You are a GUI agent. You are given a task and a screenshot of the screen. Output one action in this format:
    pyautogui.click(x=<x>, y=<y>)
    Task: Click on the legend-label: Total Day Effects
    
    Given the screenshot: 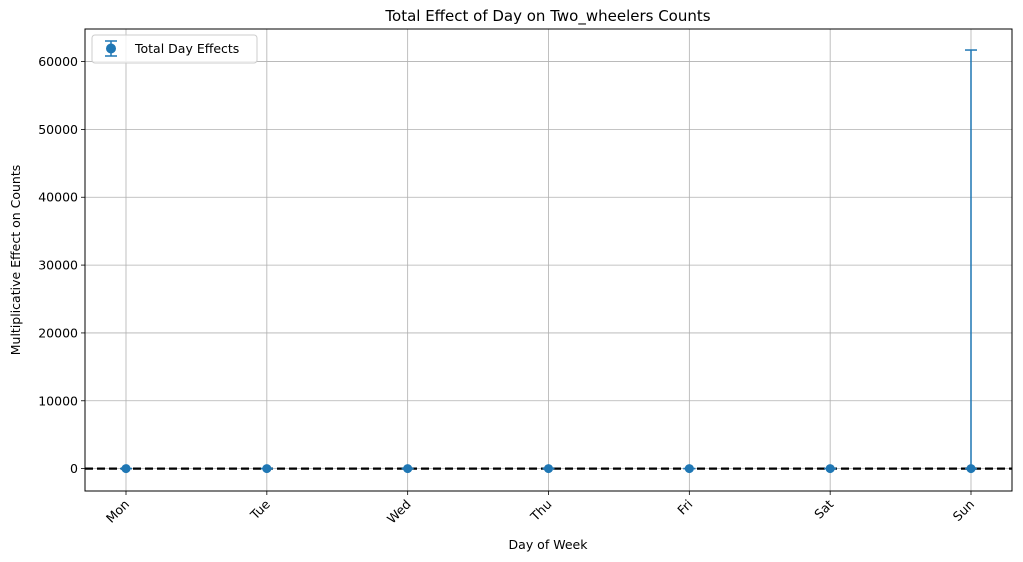 What is the action you would take?
    pyautogui.click(x=186, y=48)
    